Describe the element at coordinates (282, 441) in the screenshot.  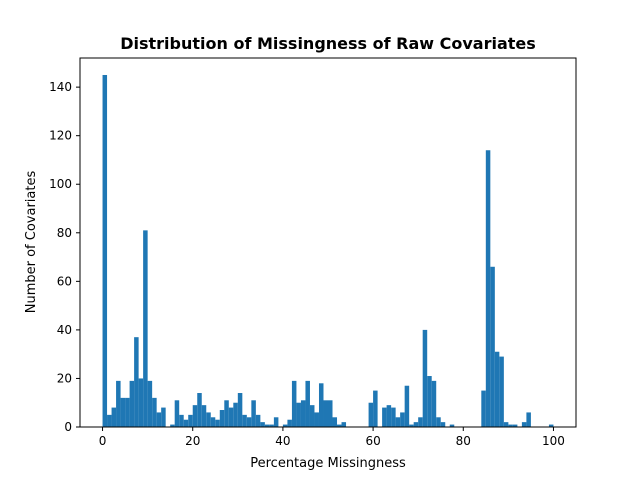
I see `x-tick-label: 40` at that location.